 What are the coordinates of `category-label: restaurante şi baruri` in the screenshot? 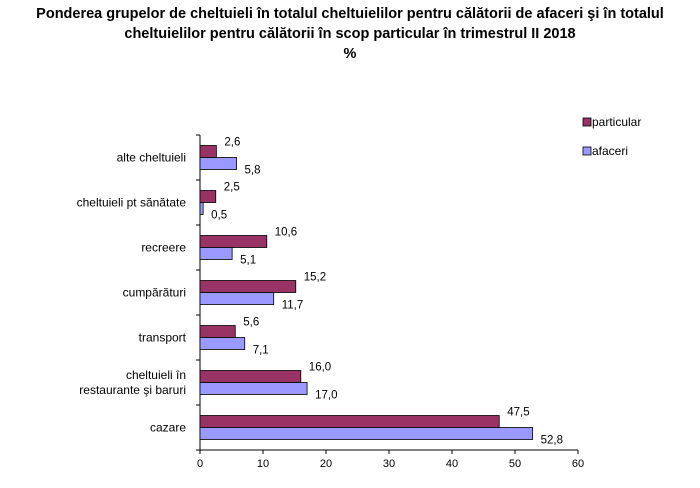 It's located at (132, 390).